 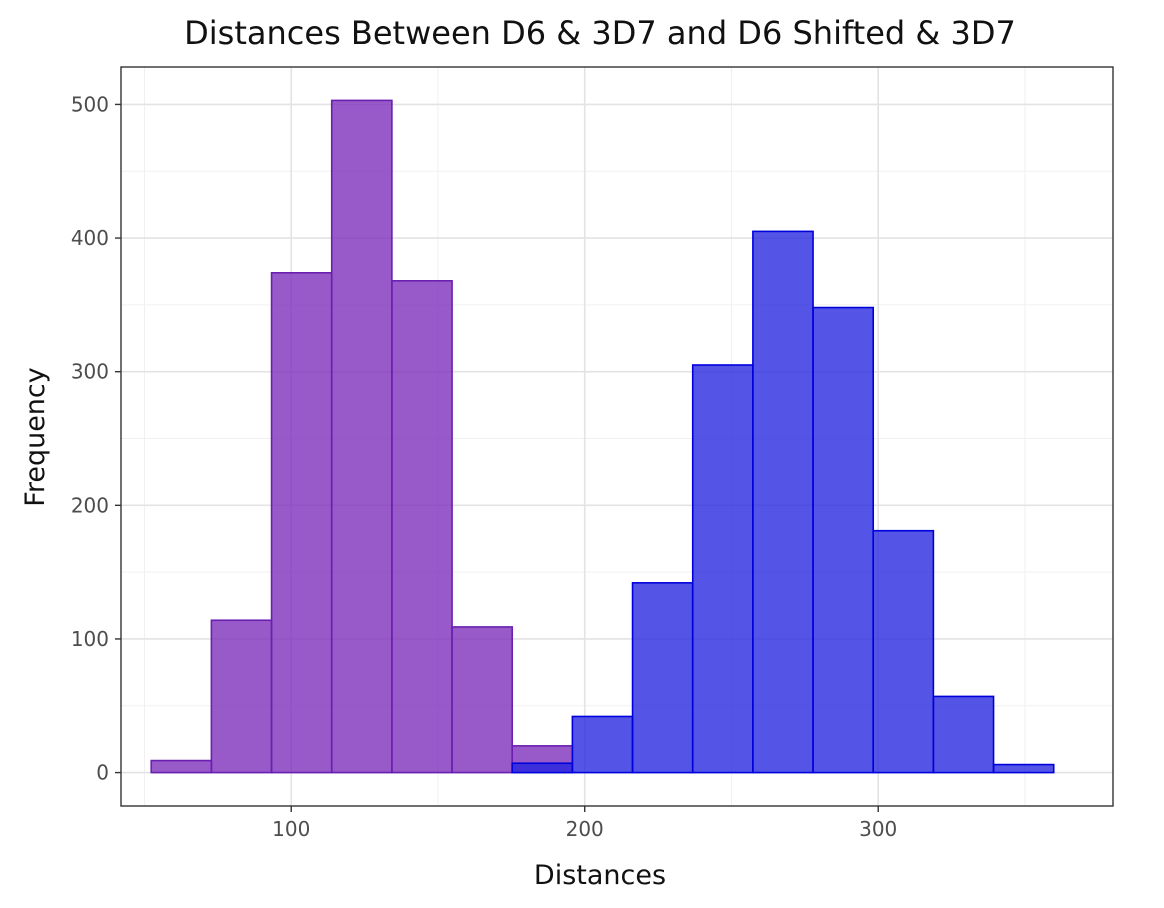 What do you see at coordinates (90, 505) in the screenshot?
I see `y-tick-label: 200` at bounding box center [90, 505].